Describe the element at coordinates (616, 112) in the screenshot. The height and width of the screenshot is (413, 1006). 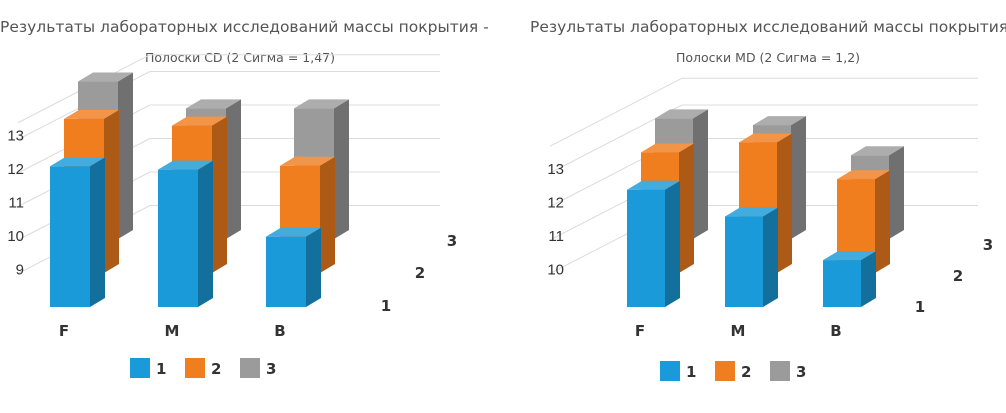
I see `gridline-side` at that location.